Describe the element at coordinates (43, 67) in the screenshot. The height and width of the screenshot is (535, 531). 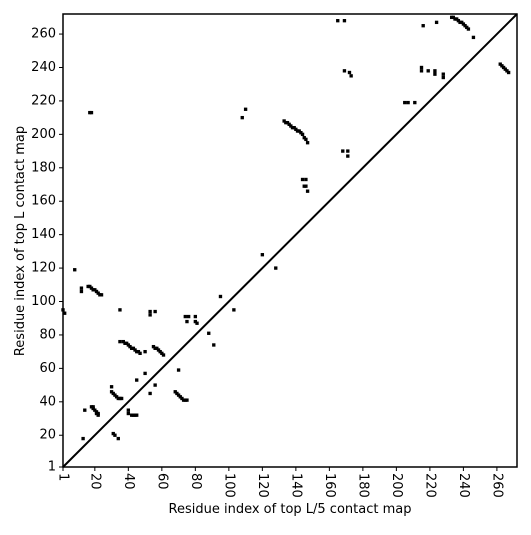
I see `y-tick-label: 240` at that location.